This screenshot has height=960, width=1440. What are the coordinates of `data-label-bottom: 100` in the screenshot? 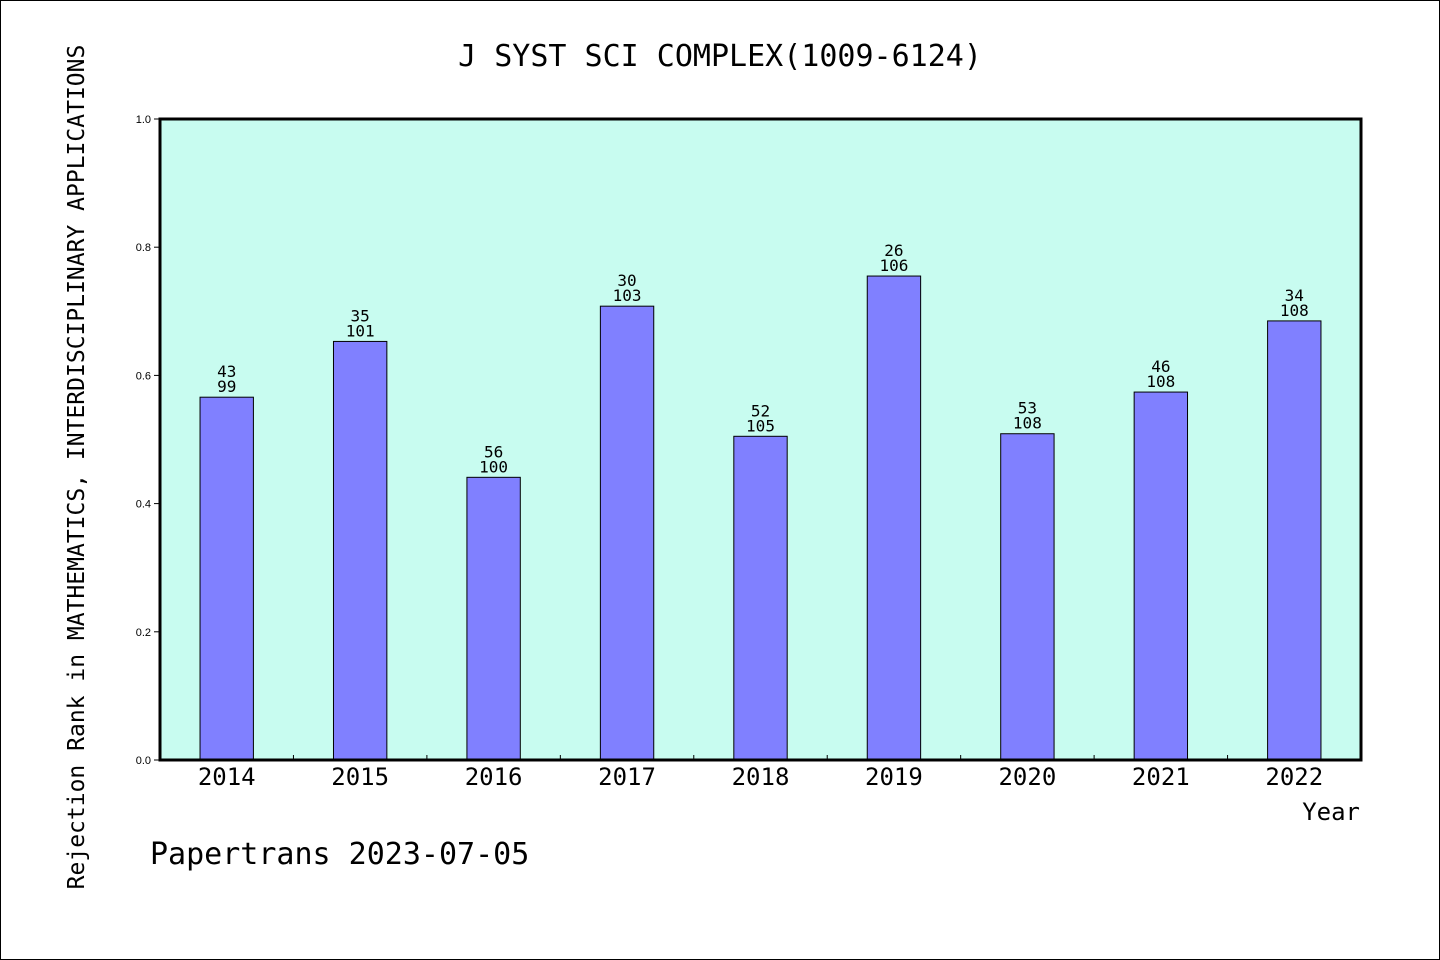 It's located at (493, 466).